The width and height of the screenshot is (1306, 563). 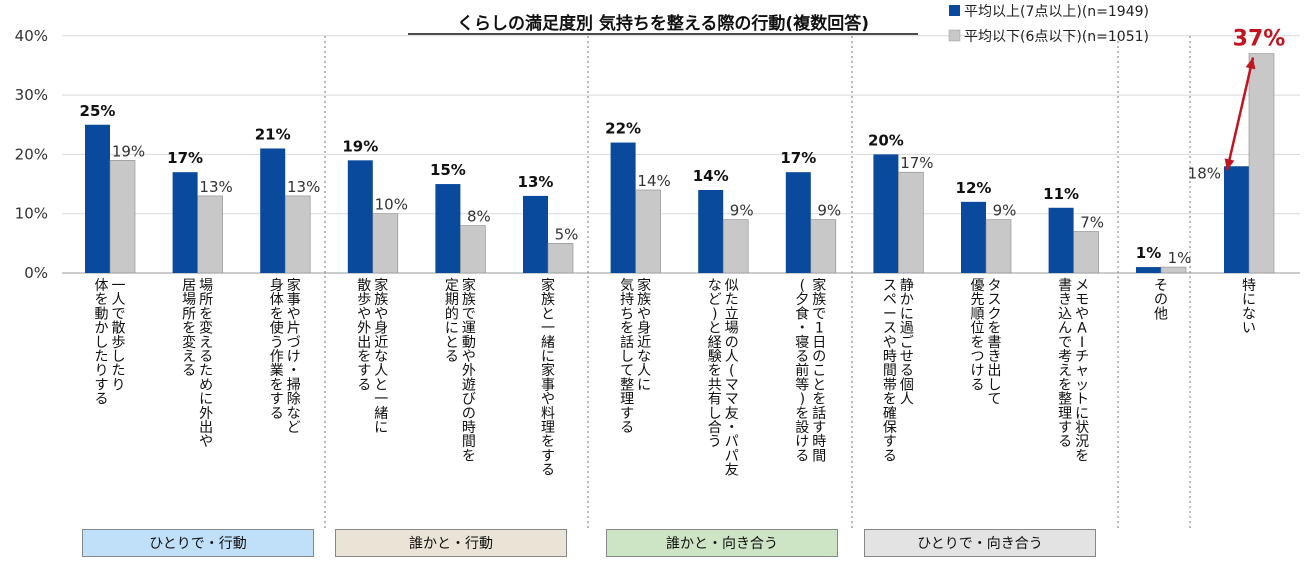 What do you see at coordinates (189, 328) in the screenshot?
I see `category-label: 居場所を変える` at bounding box center [189, 328].